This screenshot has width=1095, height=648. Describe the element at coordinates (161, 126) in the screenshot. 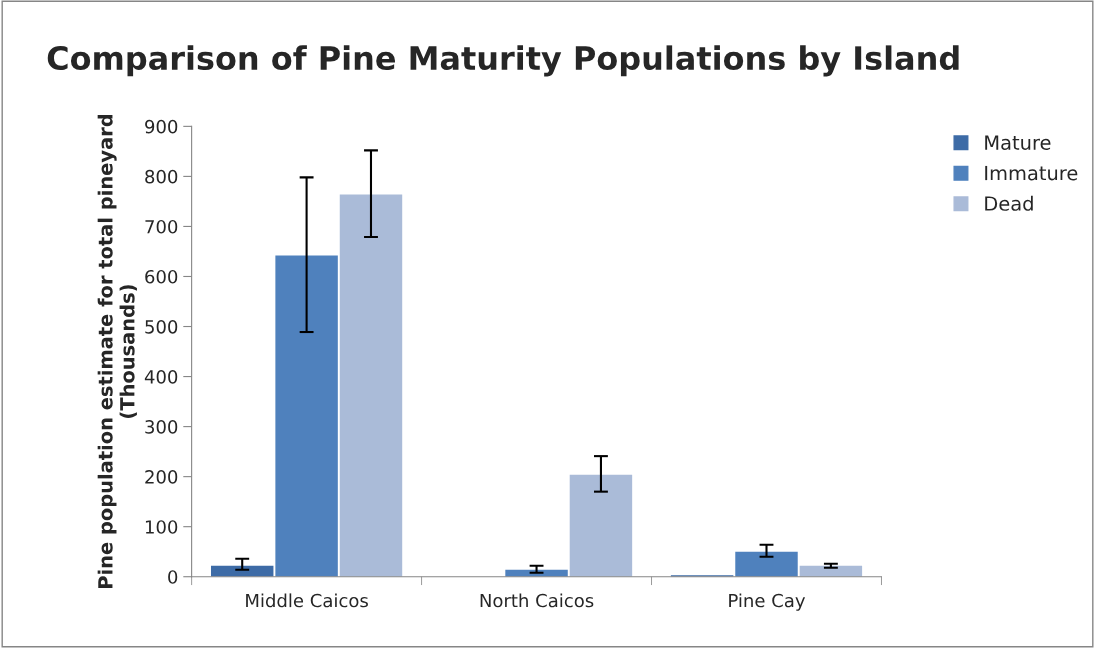

I see `y-tick-label: 900` at that location.